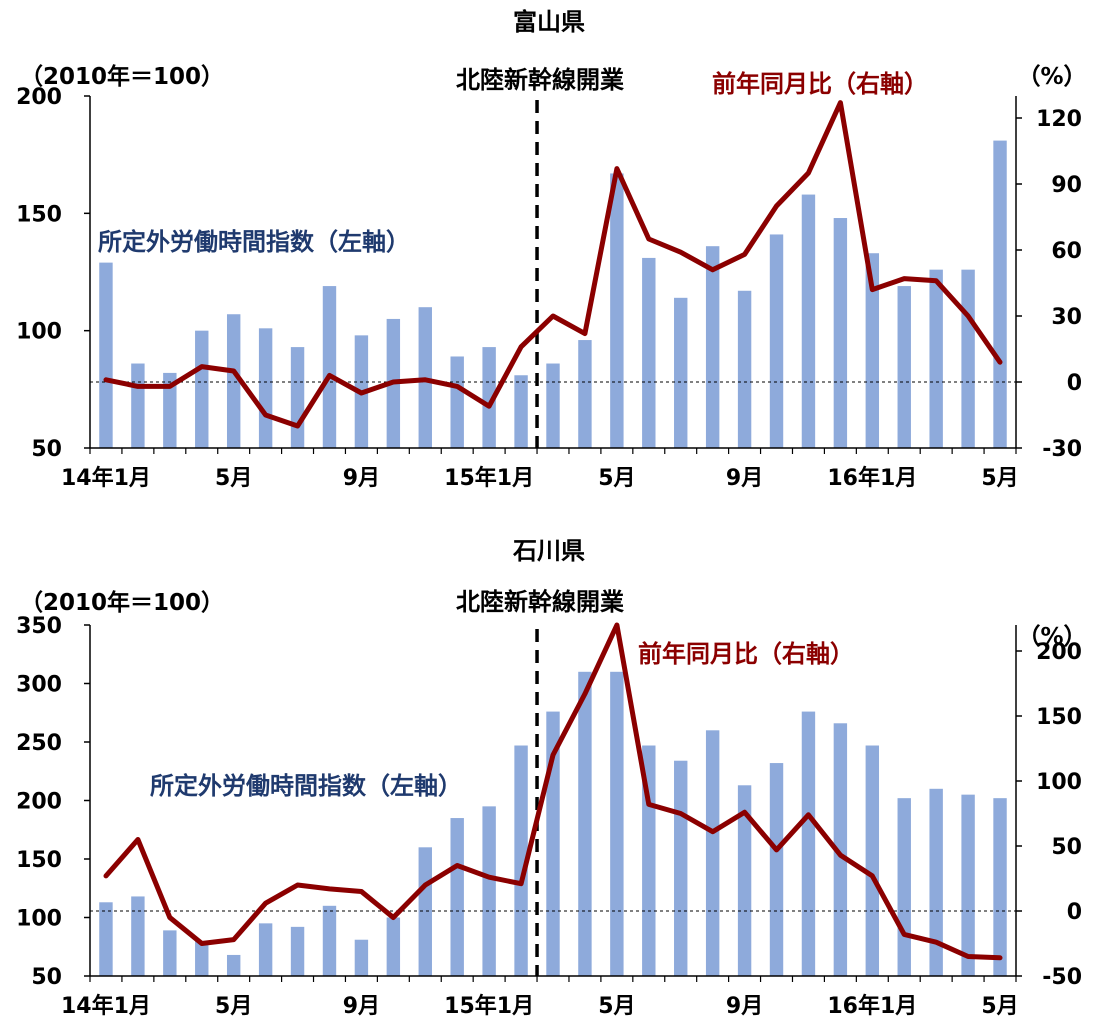 This screenshot has width=1099, height=1034. Describe the element at coordinates (1062, 449) in the screenshot. I see `right-tick-label: -30` at that location.